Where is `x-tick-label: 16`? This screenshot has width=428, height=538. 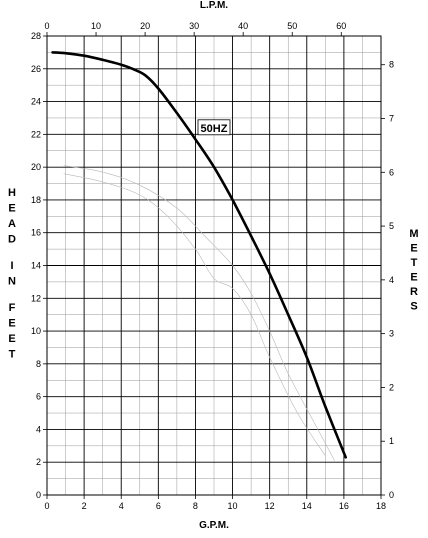 x-tick-label: 16 is located at coordinates (344, 506).